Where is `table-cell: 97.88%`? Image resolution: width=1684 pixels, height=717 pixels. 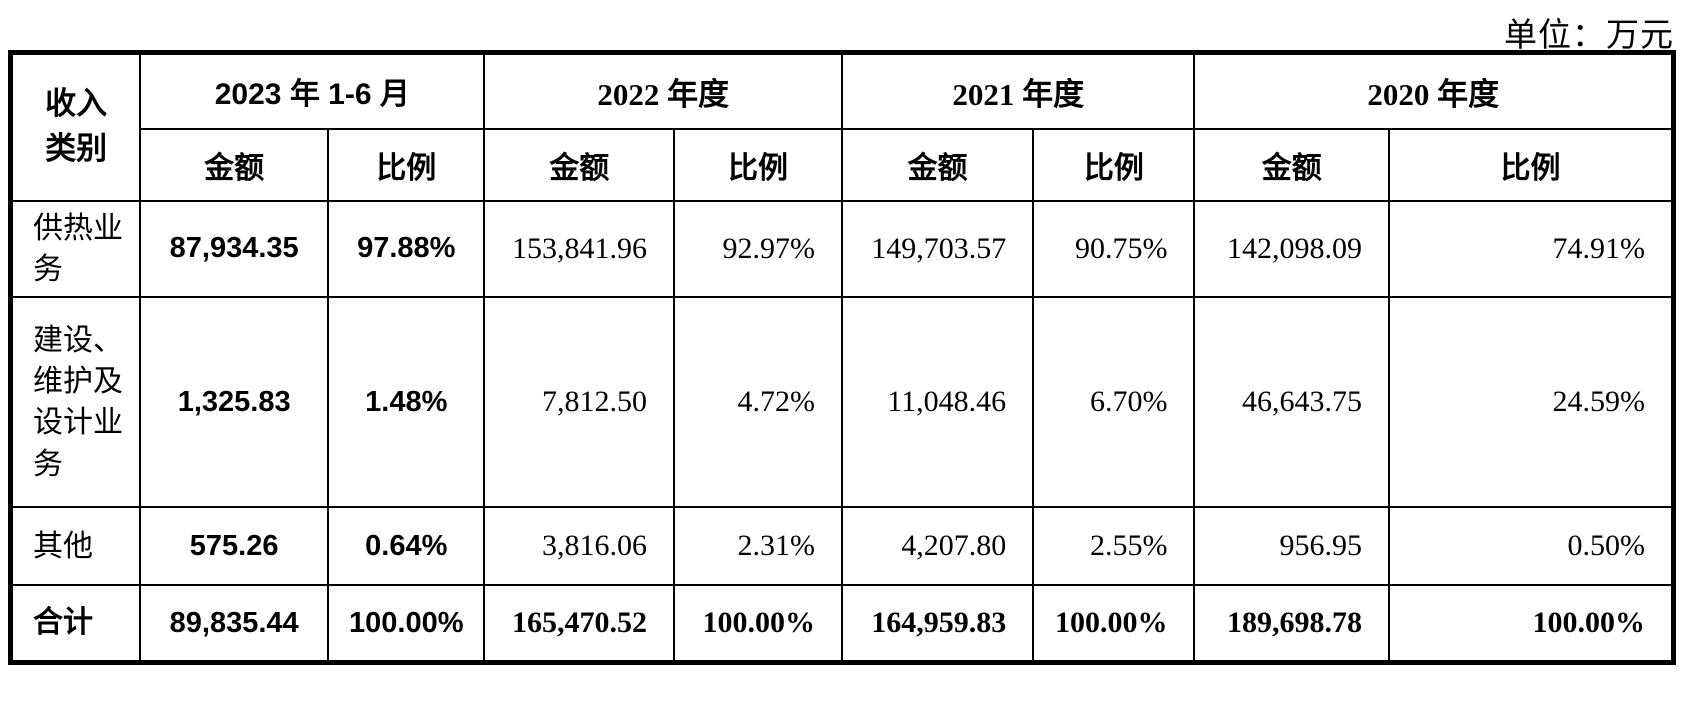
table-cell: 97.88% is located at coordinates (406, 249).